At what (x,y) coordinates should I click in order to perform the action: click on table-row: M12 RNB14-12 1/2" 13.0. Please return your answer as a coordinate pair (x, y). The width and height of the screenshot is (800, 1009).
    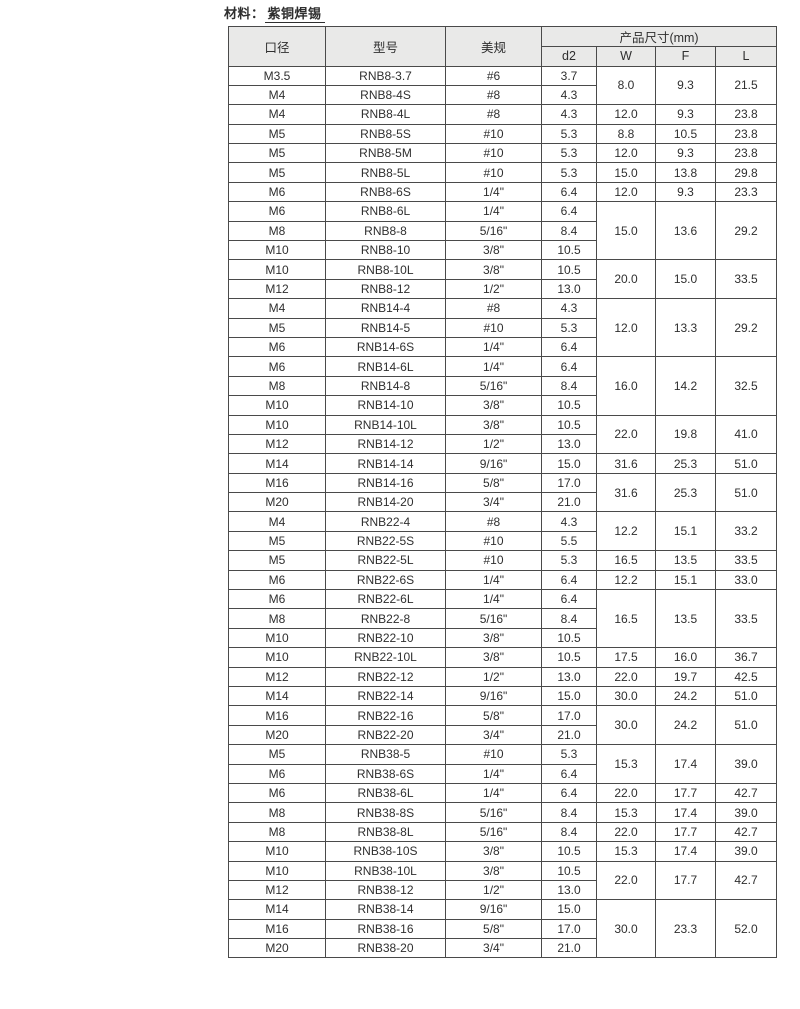
    Looking at the image, I should click on (502, 444).